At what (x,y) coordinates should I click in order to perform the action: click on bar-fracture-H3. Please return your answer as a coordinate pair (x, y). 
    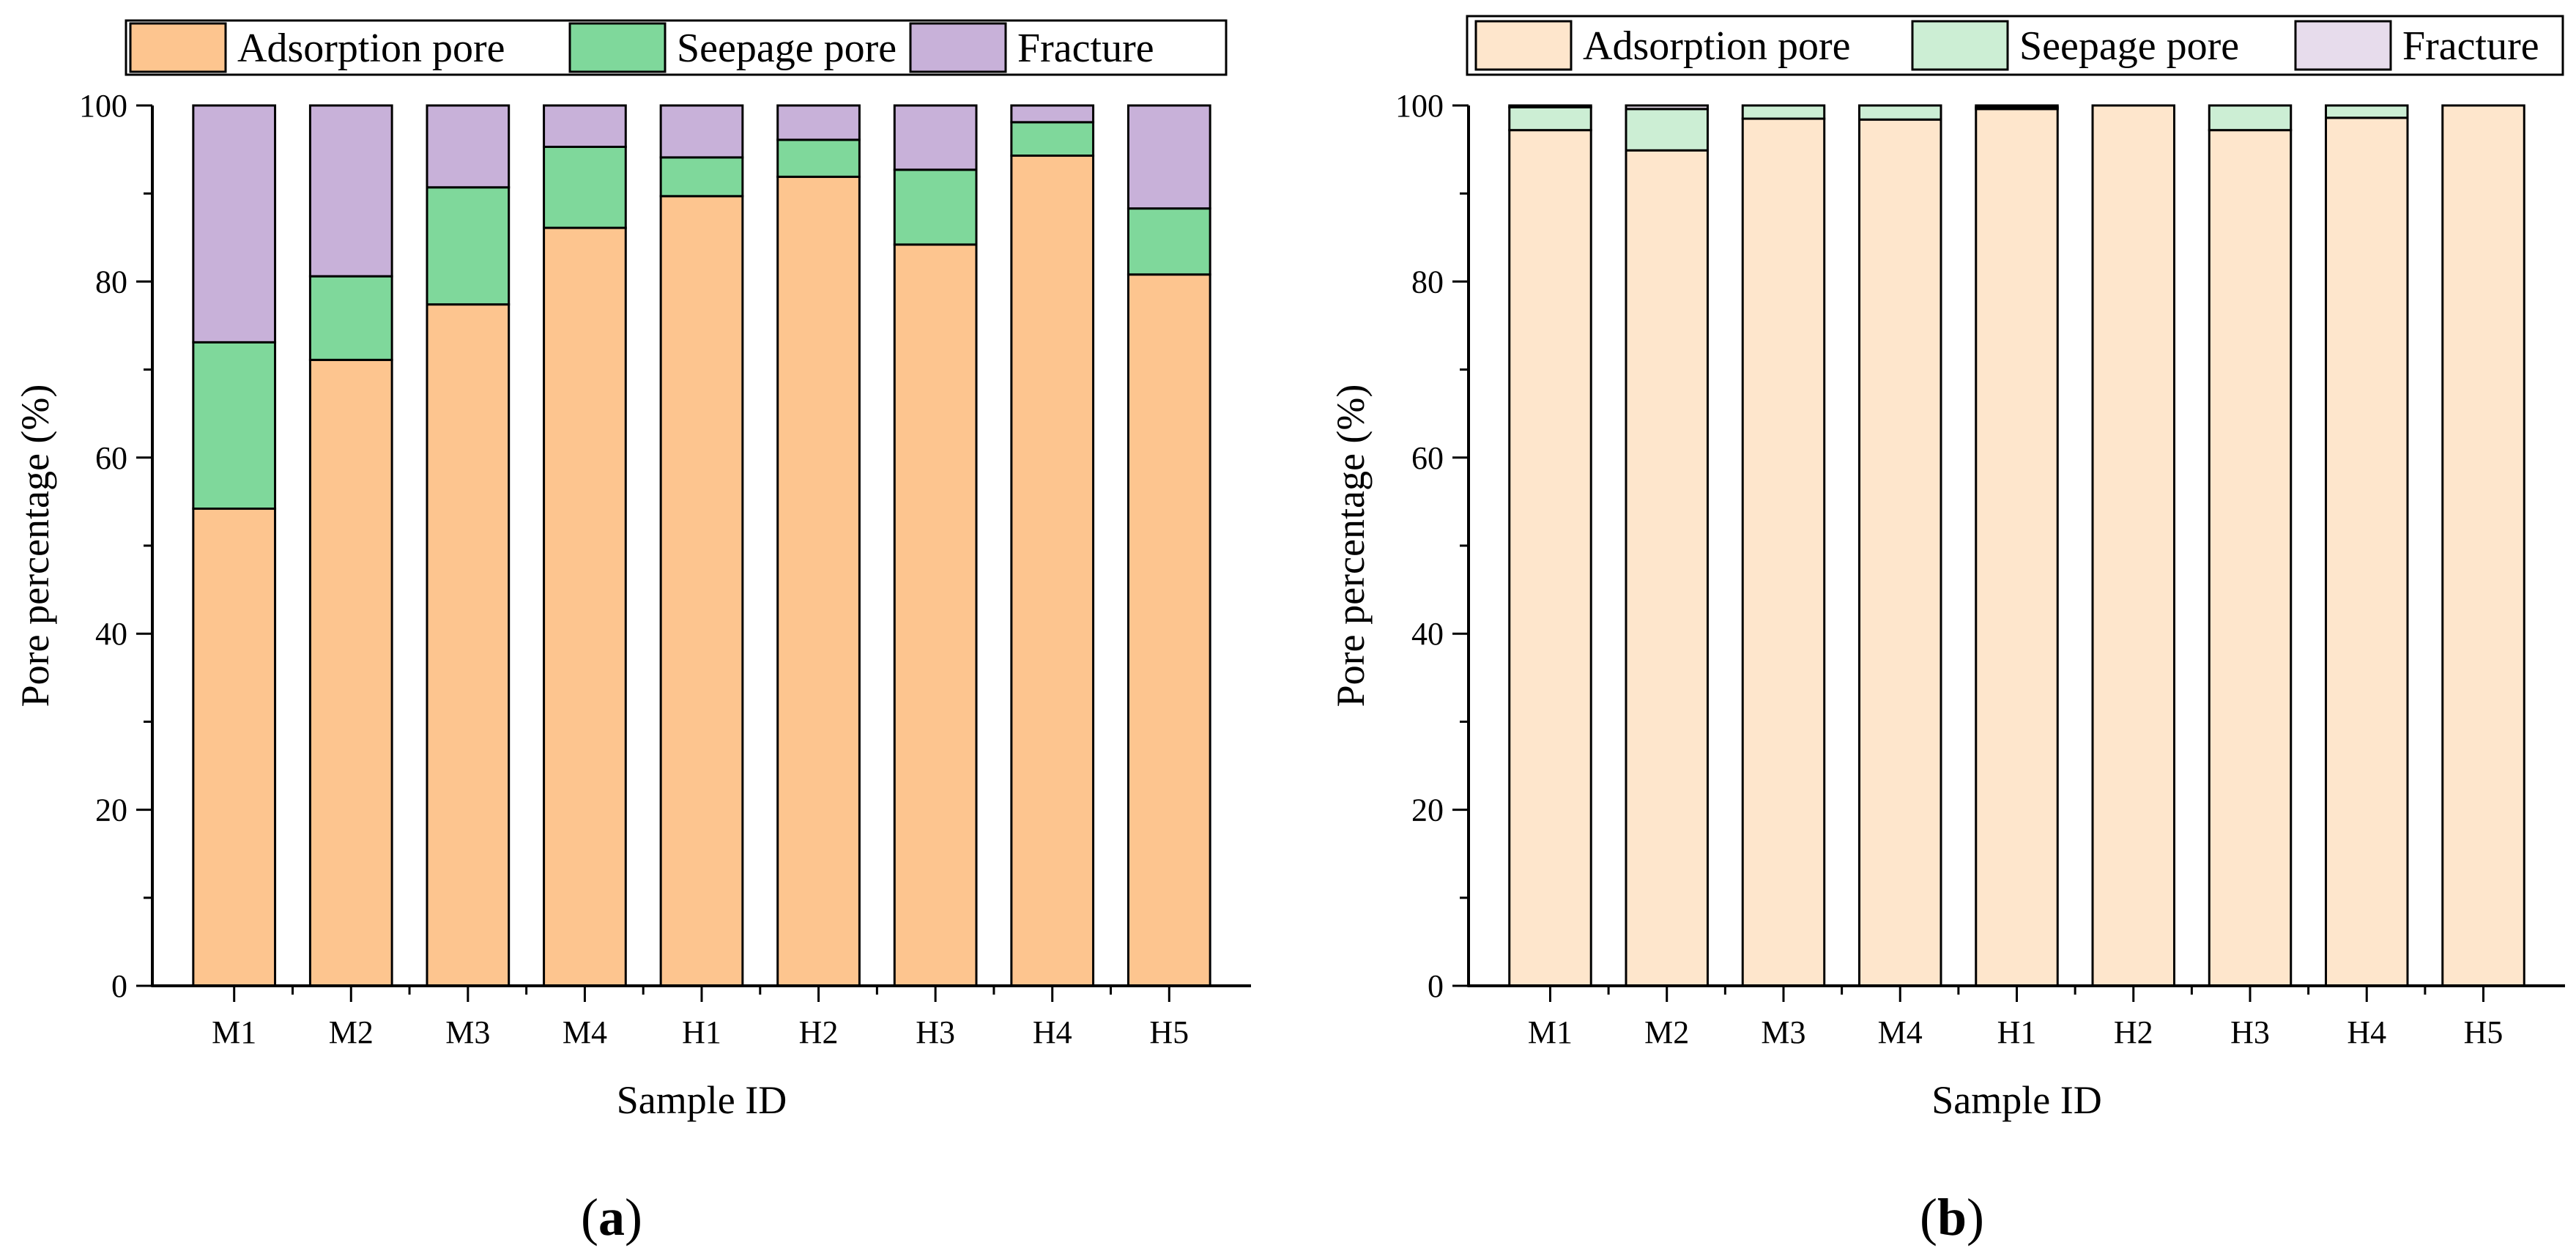
    Looking at the image, I should click on (935, 137).